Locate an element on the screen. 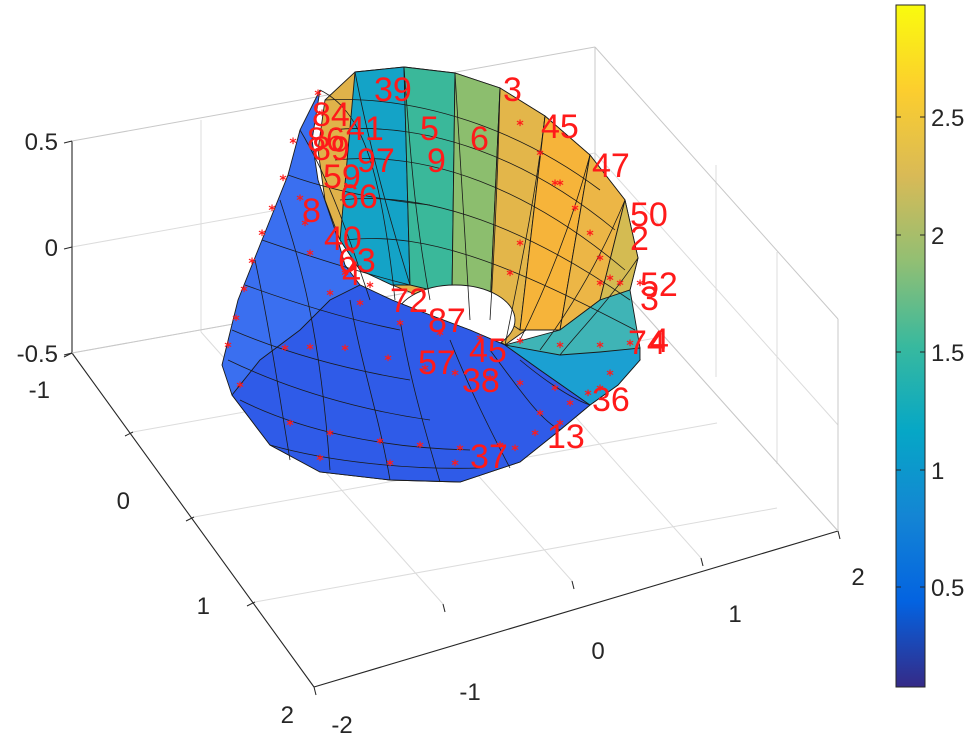 Image resolution: width=976 pixels, height=739 pixels. x-tick-label: 0 is located at coordinates (597, 651).